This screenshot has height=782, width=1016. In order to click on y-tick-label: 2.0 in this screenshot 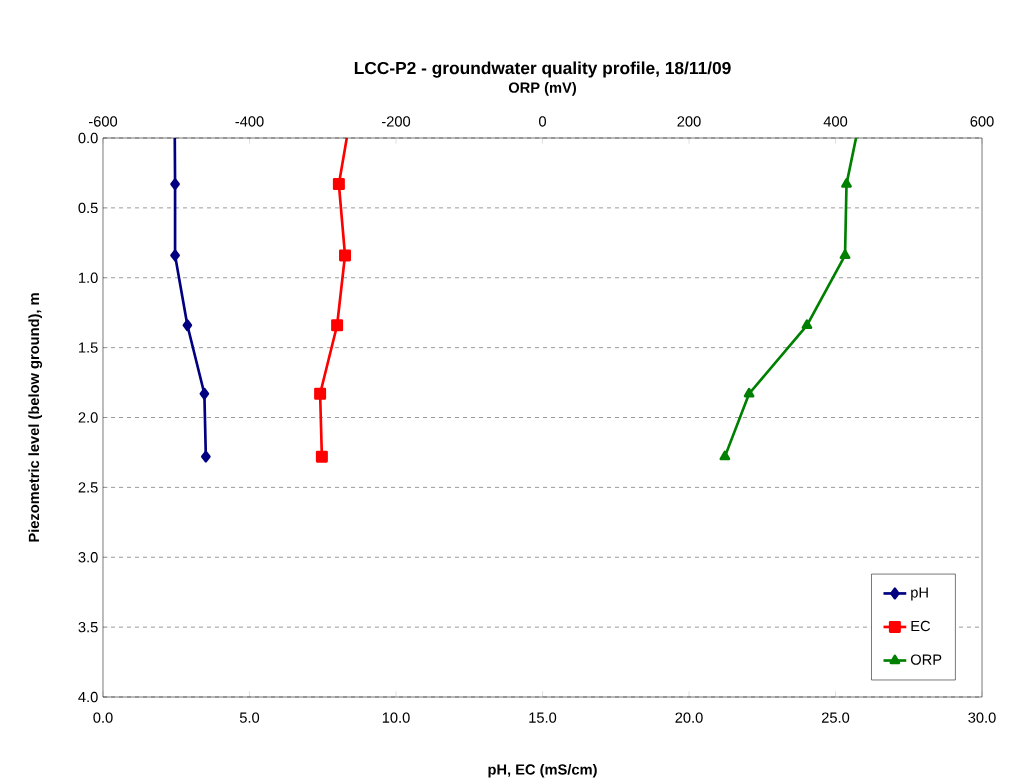, I will do `click(88, 417)`.